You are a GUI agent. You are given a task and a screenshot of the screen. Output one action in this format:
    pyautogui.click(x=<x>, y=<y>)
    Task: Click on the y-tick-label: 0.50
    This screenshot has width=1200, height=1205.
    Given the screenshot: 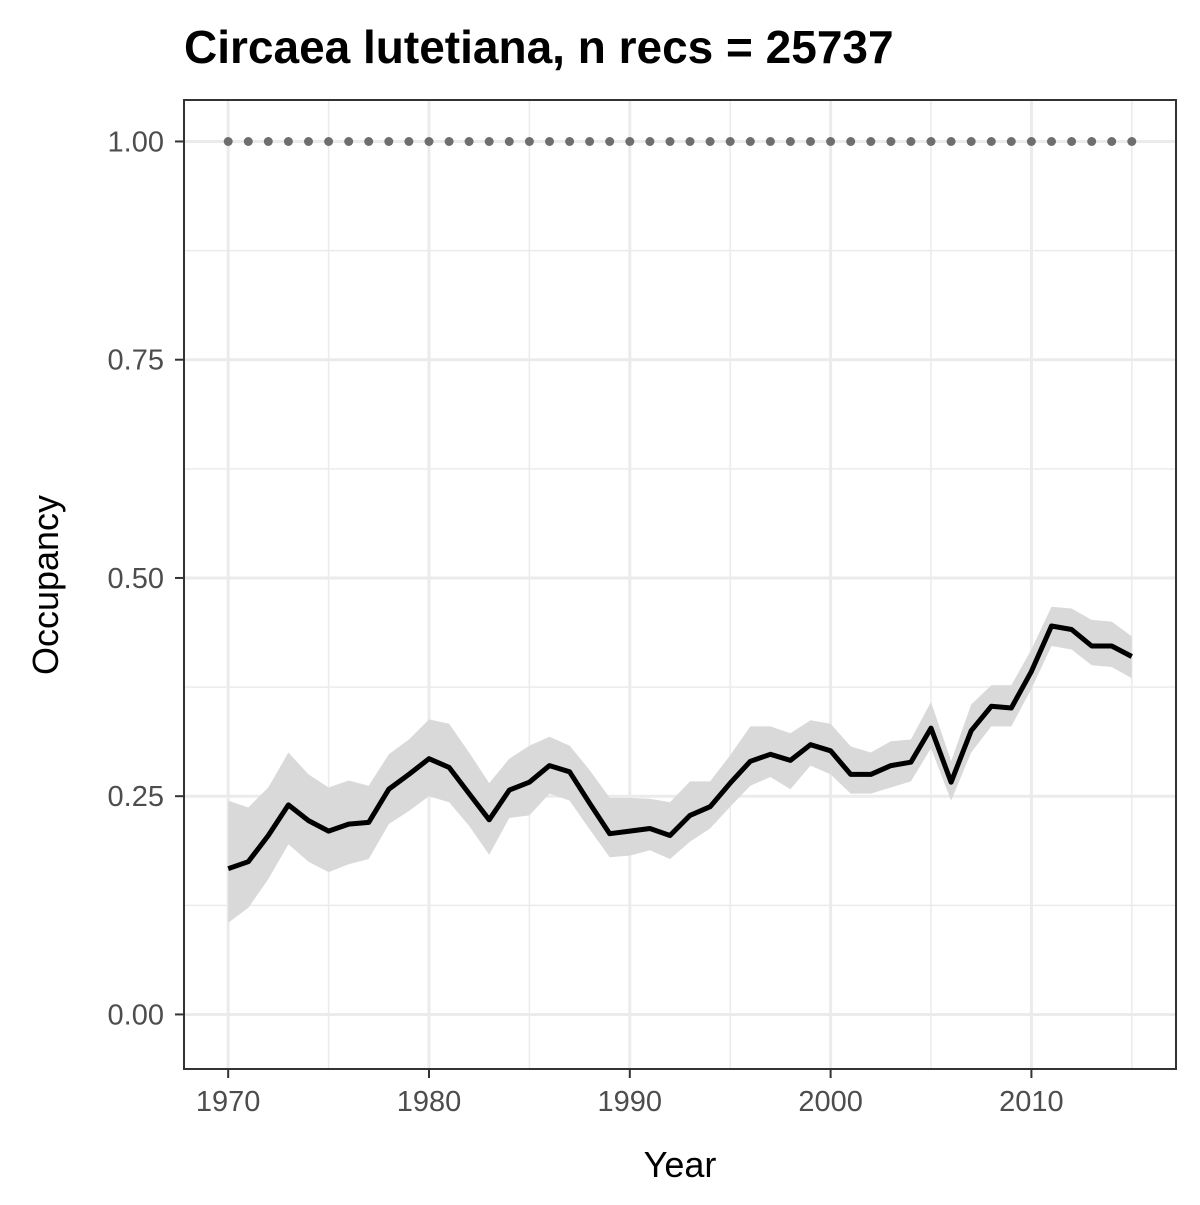 What is the action you would take?
    pyautogui.click(x=136, y=579)
    